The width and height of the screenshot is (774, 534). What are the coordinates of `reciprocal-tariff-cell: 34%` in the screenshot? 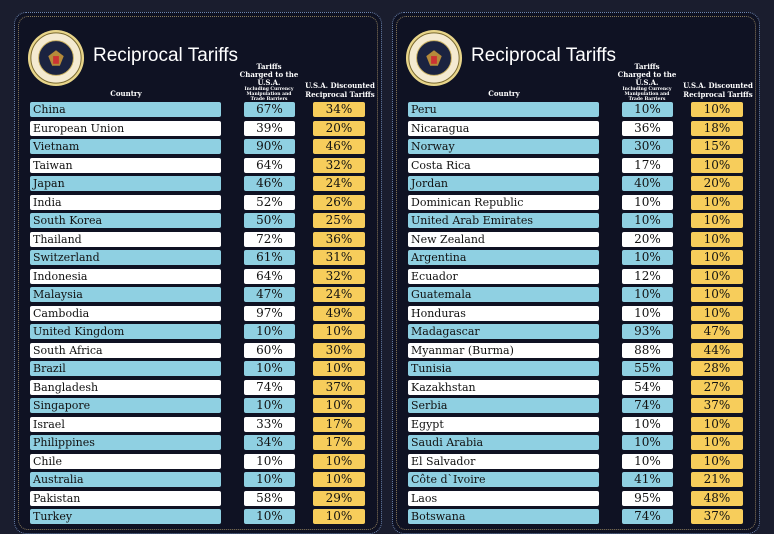 It's located at (339, 109).